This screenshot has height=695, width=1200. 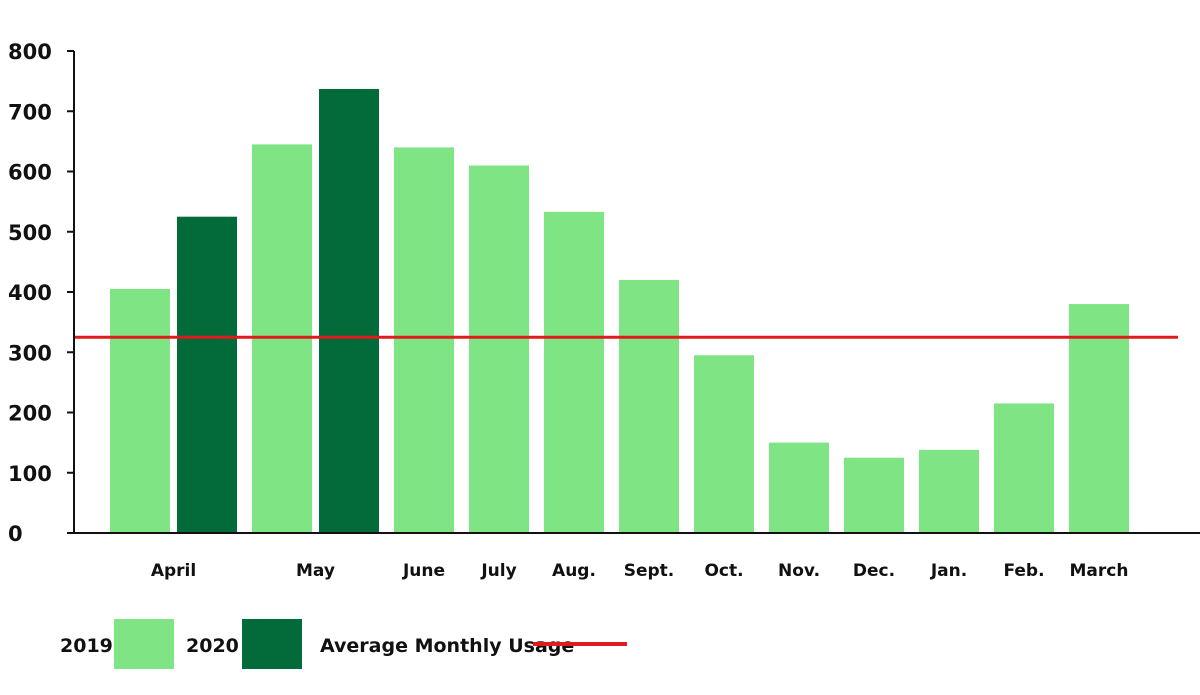 What do you see at coordinates (349, 311) in the screenshot?
I see `bar-2020-may` at bounding box center [349, 311].